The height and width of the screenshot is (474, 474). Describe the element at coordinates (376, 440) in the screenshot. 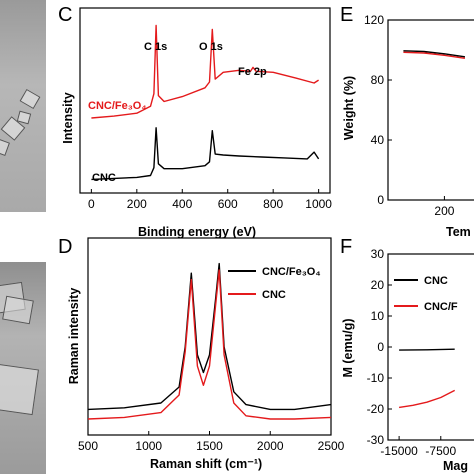

I see `y-tick-label: -30` at that location.